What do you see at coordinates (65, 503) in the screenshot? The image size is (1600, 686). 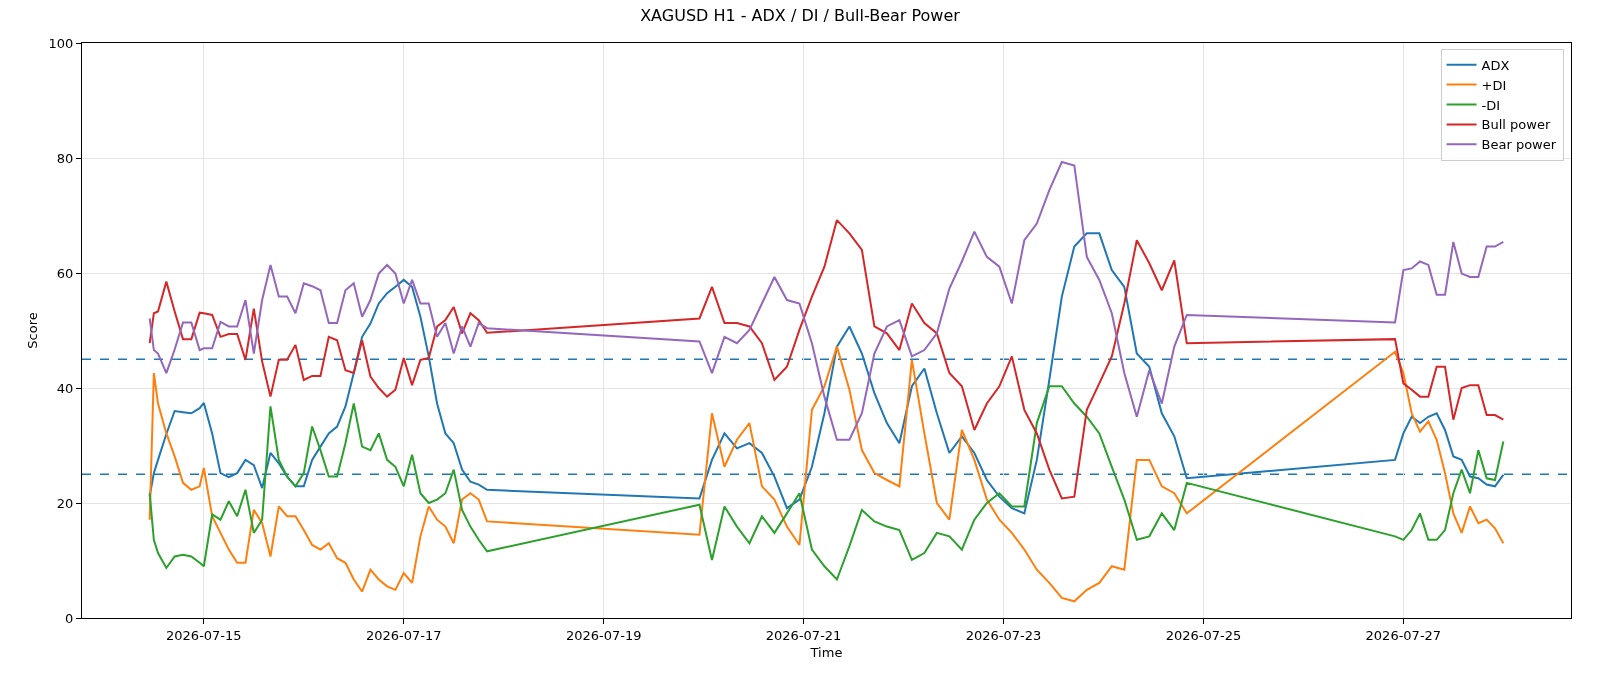 I see `y-tick-label: 20` at bounding box center [65, 503].